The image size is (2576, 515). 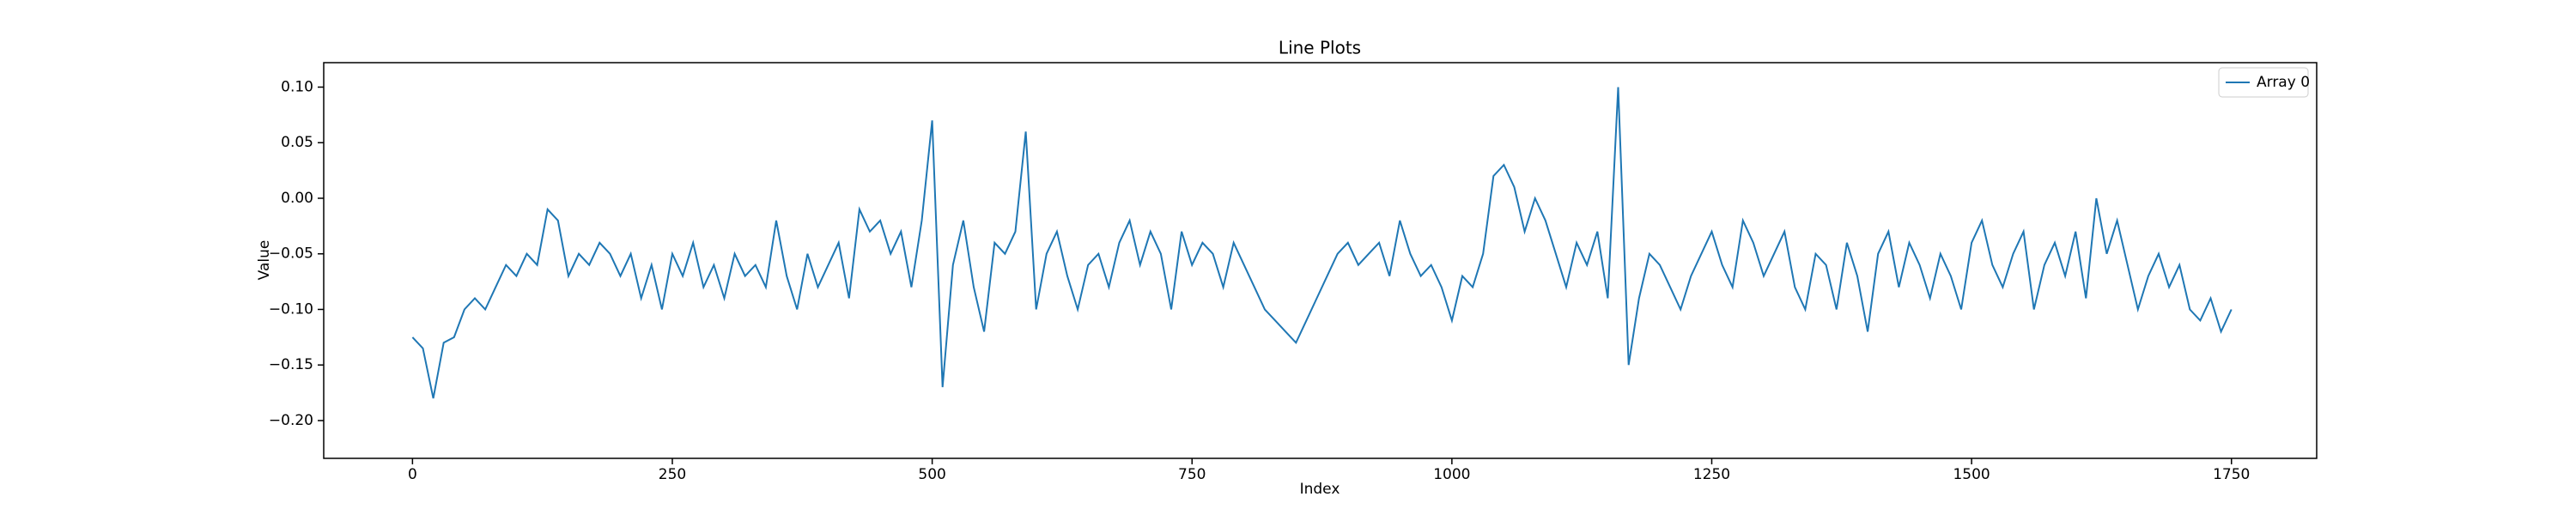 What do you see at coordinates (297, 86) in the screenshot?
I see `y-tick-label: 0.10` at bounding box center [297, 86].